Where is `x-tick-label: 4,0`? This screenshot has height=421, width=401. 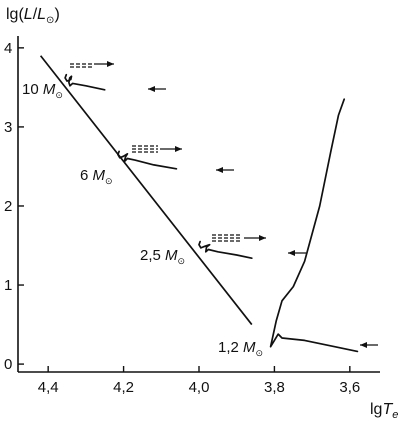
x-tick-label: 4,0 is located at coordinates (199, 387).